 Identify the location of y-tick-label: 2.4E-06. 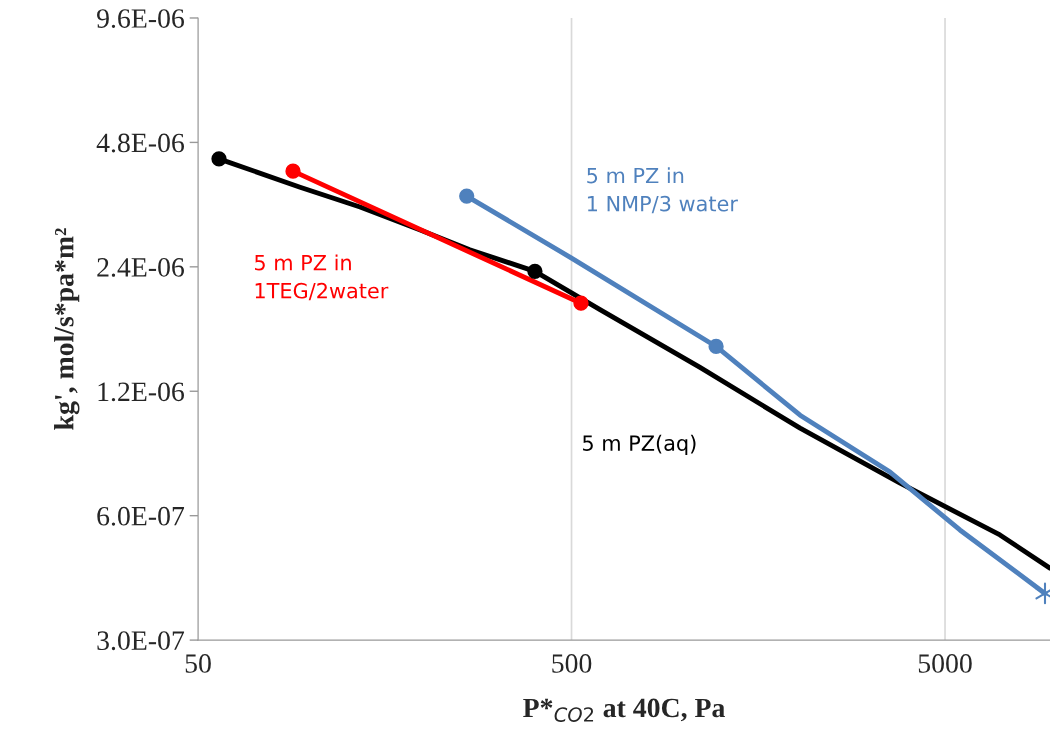
(141, 267).